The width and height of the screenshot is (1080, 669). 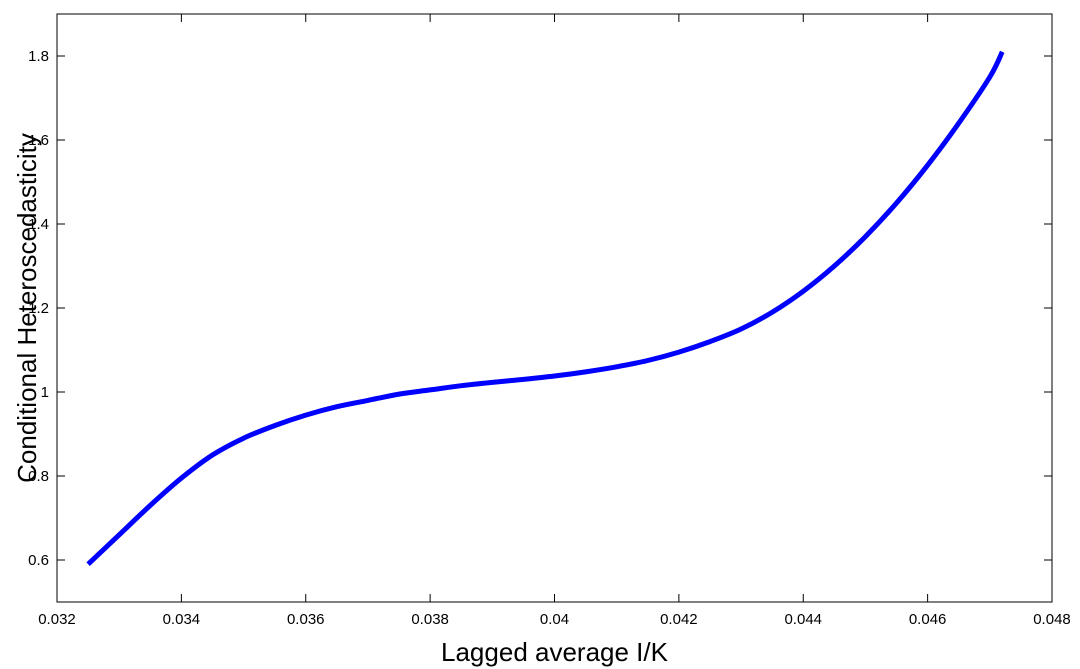 What do you see at coordinates (306, 619) in the screenshot?
I see `x-tick-label: 0.036` at bounding box center [306, 619].